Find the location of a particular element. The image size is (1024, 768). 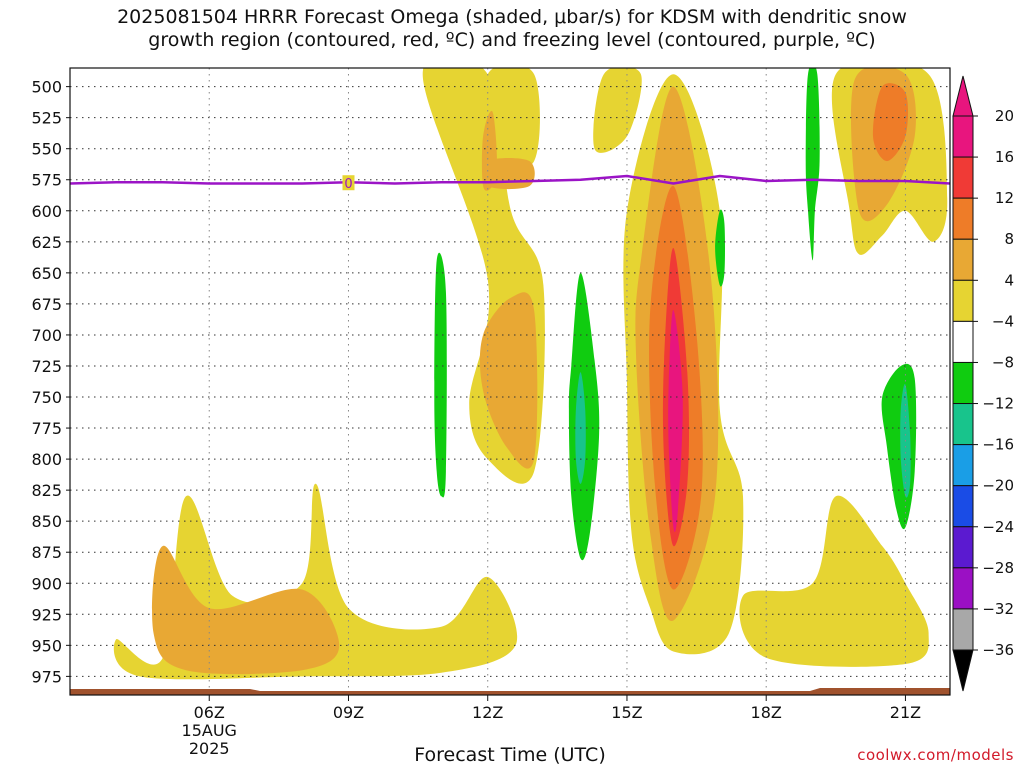

xtick-label-15Z: 15Z is located at coordinates (626, 712).